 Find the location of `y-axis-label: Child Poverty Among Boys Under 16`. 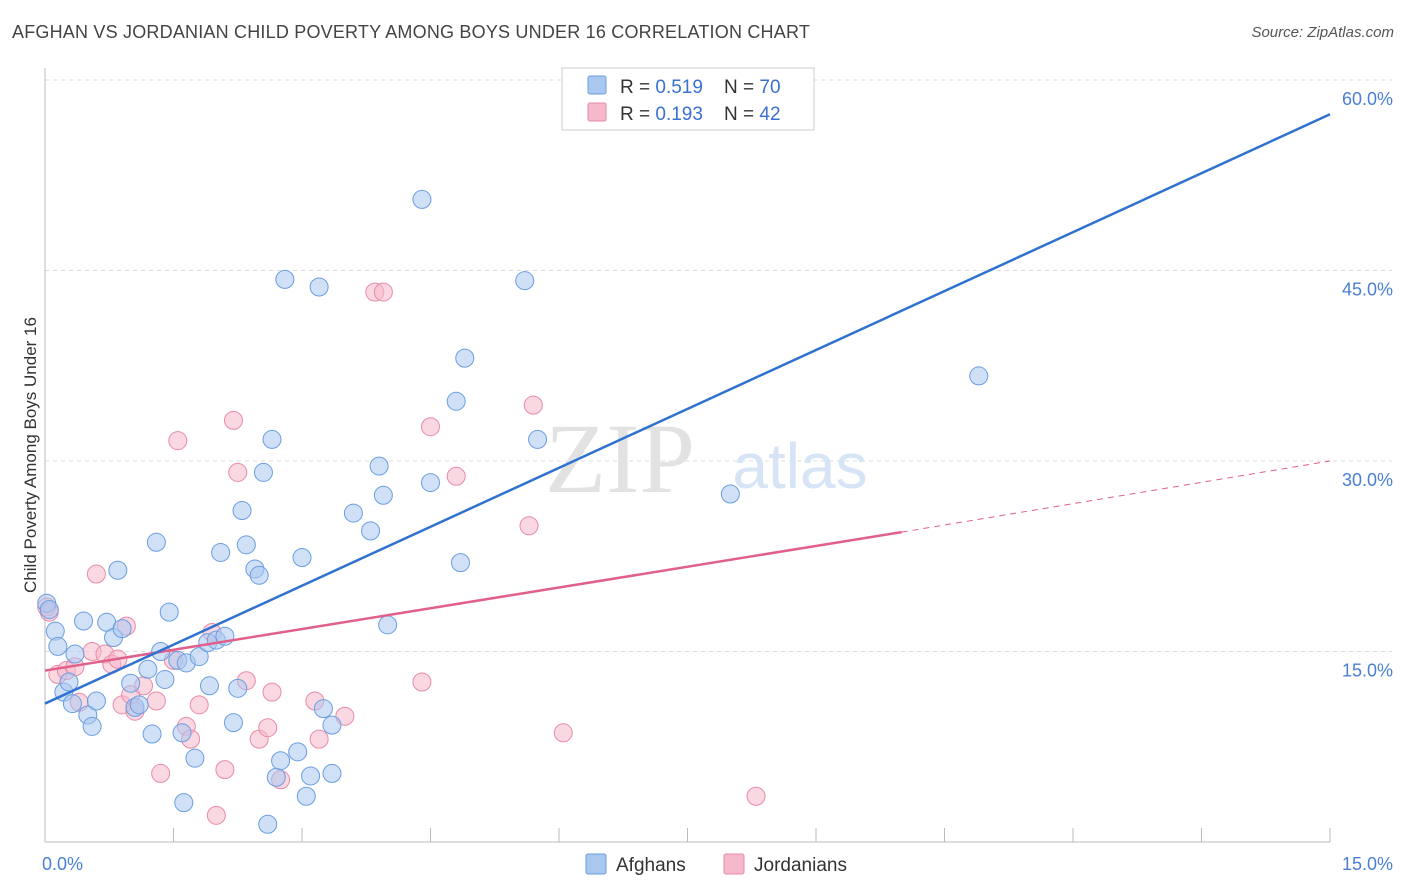

y-axis-label: Child Poverty Among Boys Under 16 is located at coordinates (30, 455).